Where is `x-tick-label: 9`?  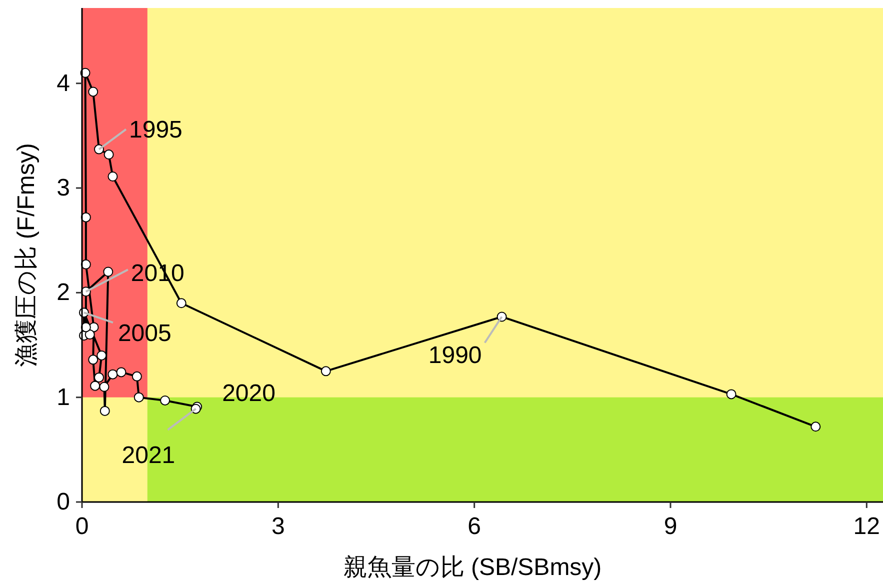 x-tick-label: 9 is located at coordinates (671, 526).